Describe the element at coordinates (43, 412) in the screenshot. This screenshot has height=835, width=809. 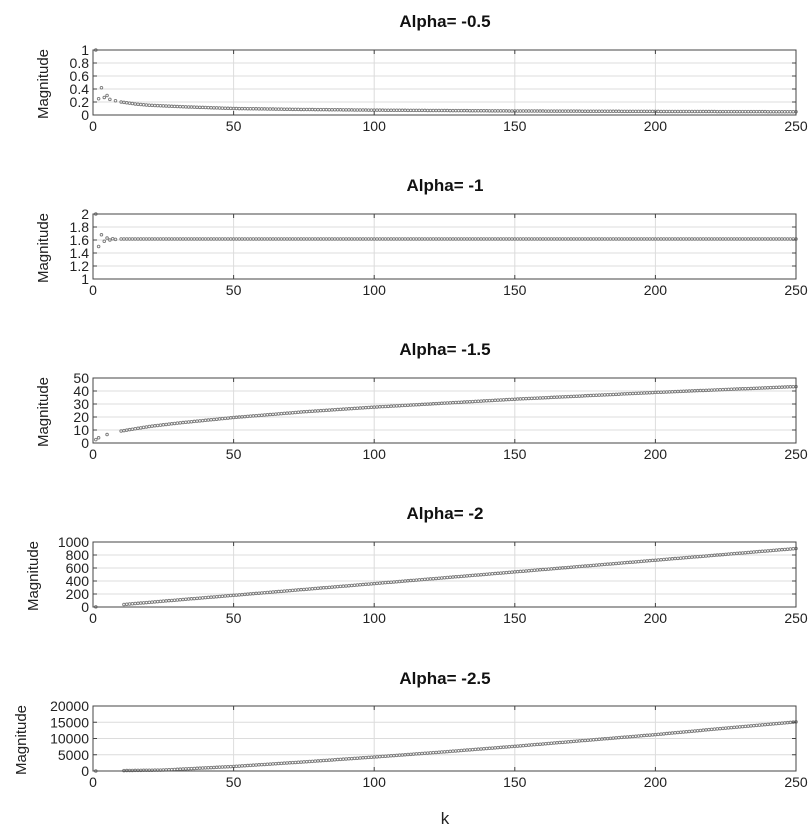
I see `y-axis-label-3: Magnitude` at that location.